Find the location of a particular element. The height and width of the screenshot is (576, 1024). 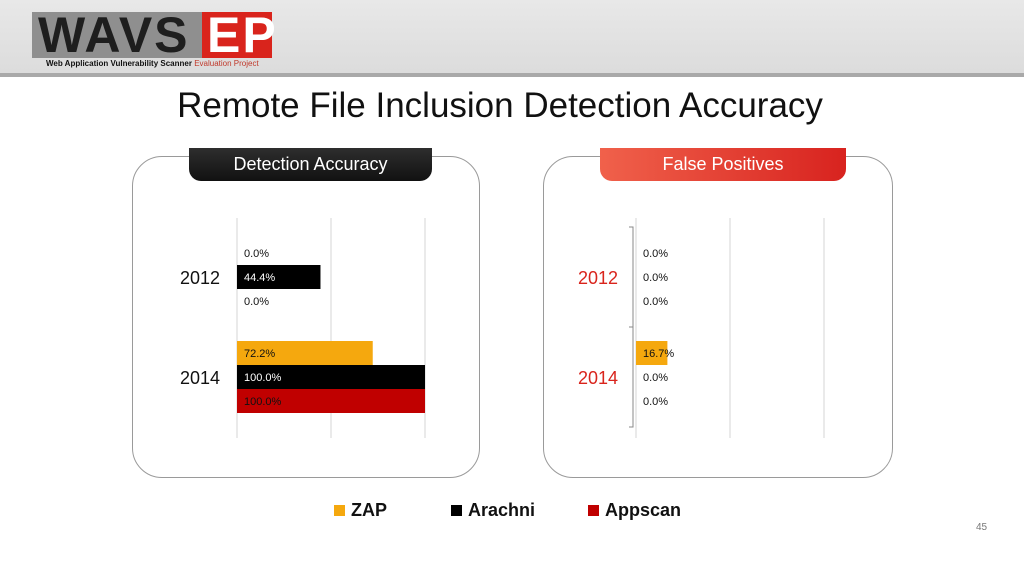

chart-legend: ZAP Arachni Appscan is located at coordinates (512, 512).